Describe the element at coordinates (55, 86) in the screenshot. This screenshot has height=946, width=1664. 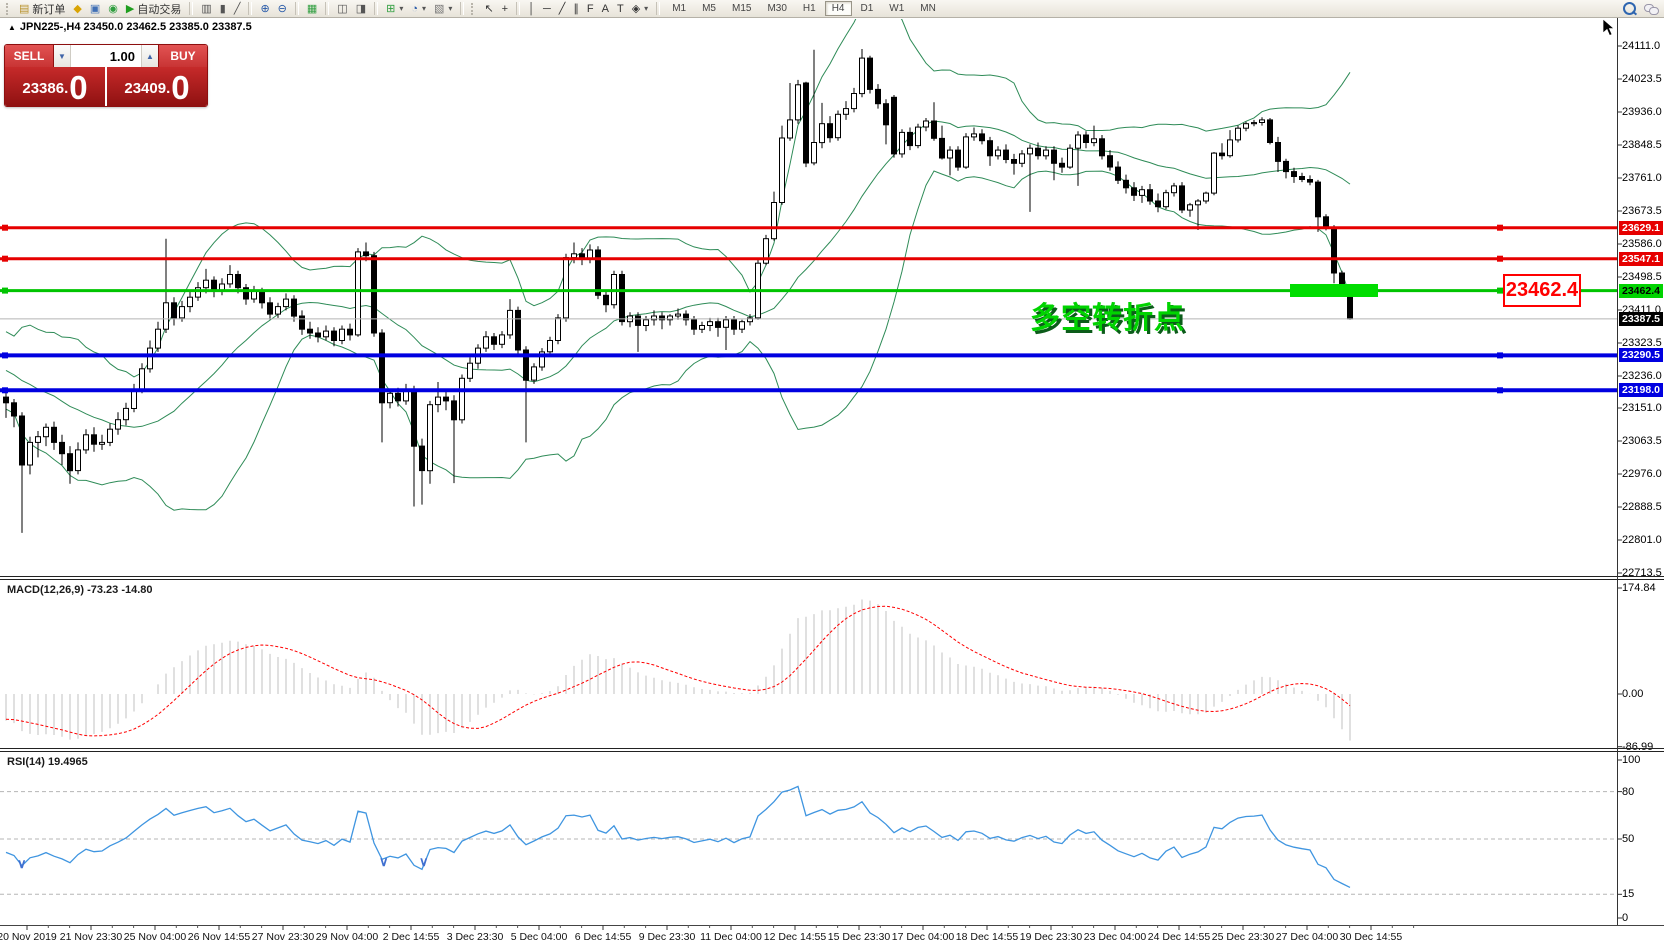
I see `sell-price-button: 23386. 0` at that location.